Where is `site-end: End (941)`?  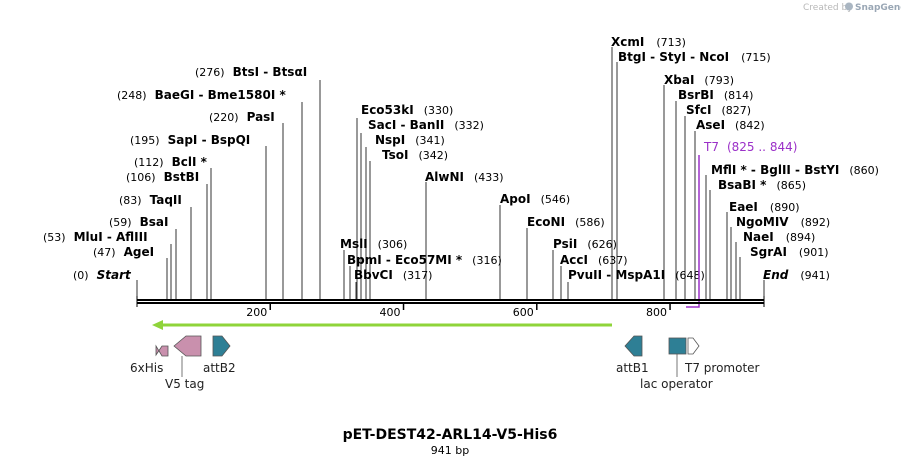
site-end: End (941) is located at coordinates (796, 275).